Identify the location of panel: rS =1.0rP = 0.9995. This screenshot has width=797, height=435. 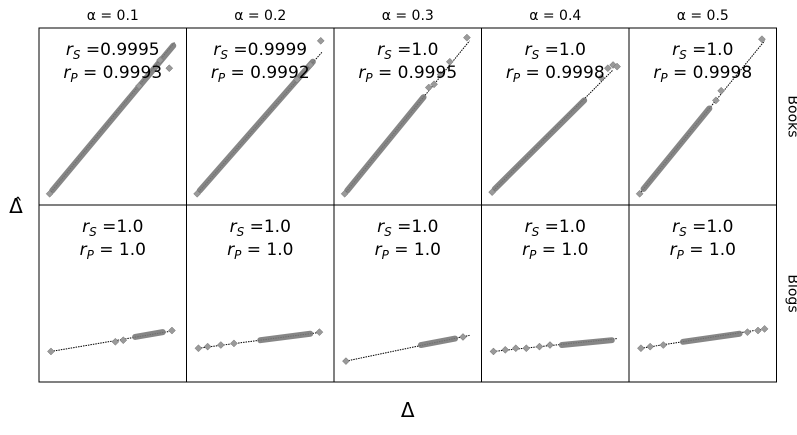
(407, 116).